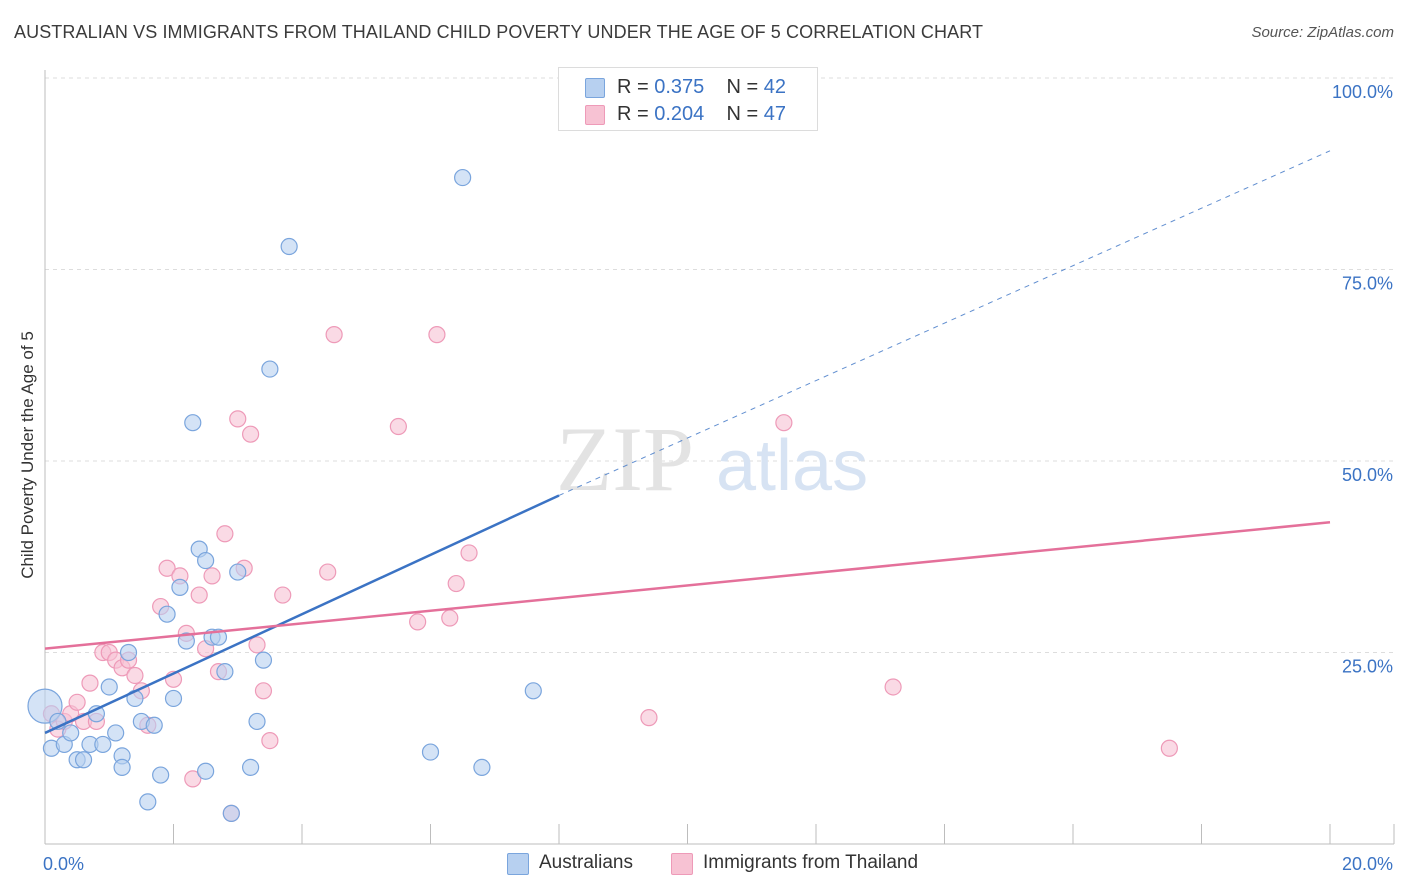  I want to click on bottom-legend-swatch-australians, so click(518, 864).